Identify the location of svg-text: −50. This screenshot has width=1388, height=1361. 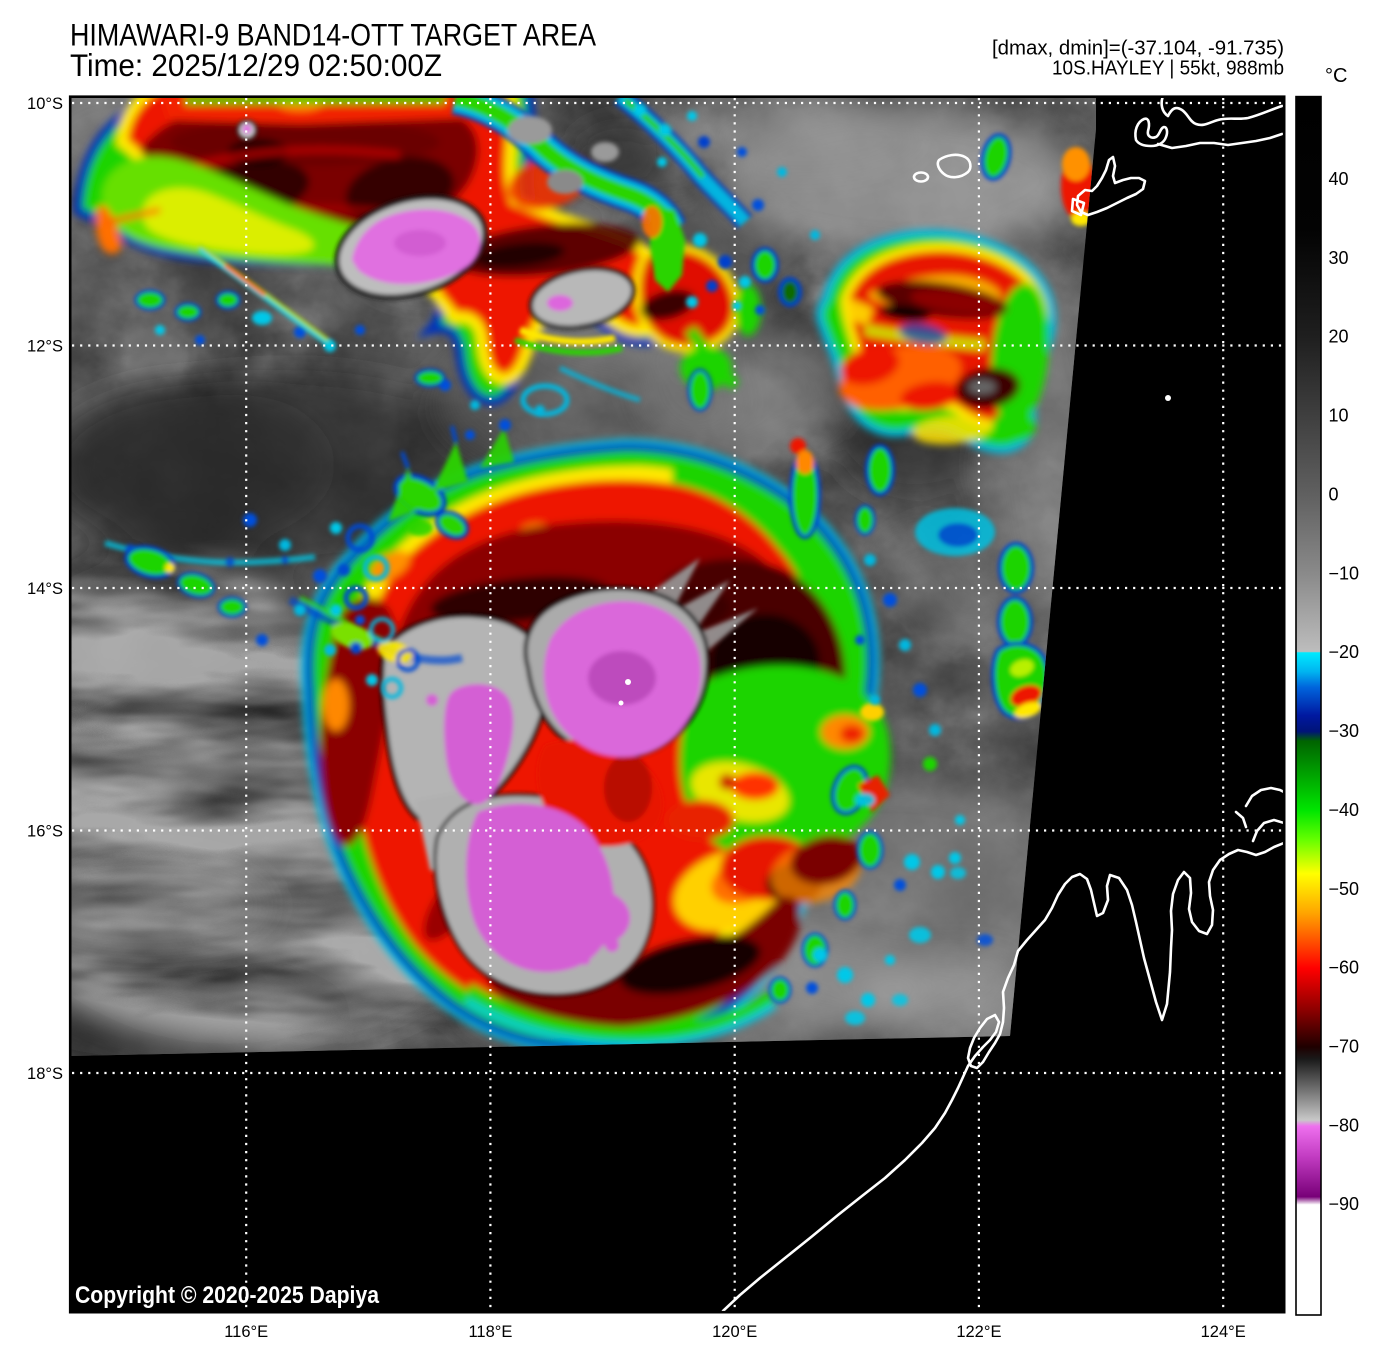
(1344, 889).